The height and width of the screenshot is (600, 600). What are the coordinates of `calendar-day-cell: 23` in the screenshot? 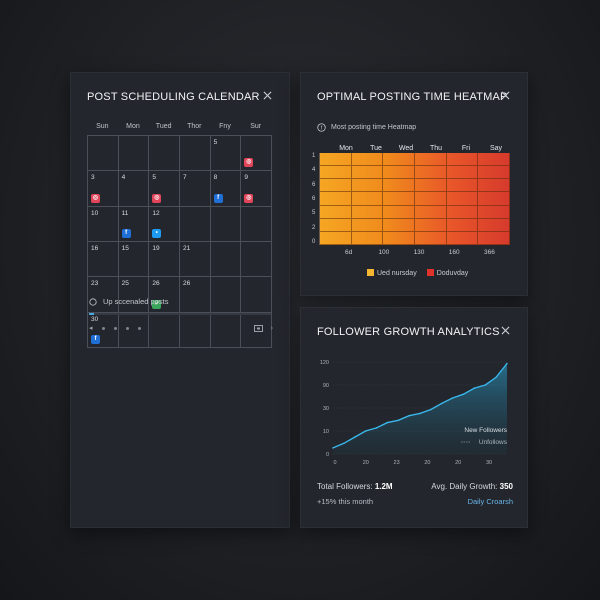 It's located at (103, 295).